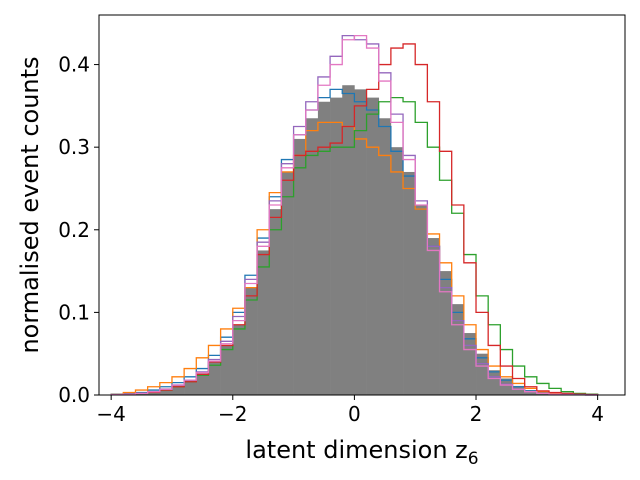 This screenshot has width=640, height=480. I want to click on y-tick-label: 0.0, so click(74, 395).